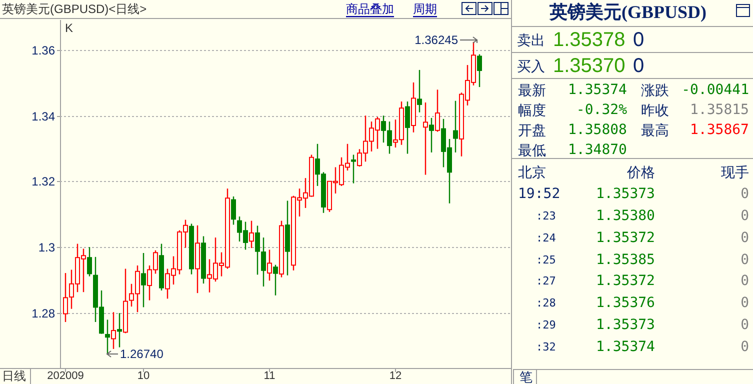 The image size is (753, 384). Describe the element at coordinates (539, 194) in the screenshot. I see `text: 19:52` at that location.